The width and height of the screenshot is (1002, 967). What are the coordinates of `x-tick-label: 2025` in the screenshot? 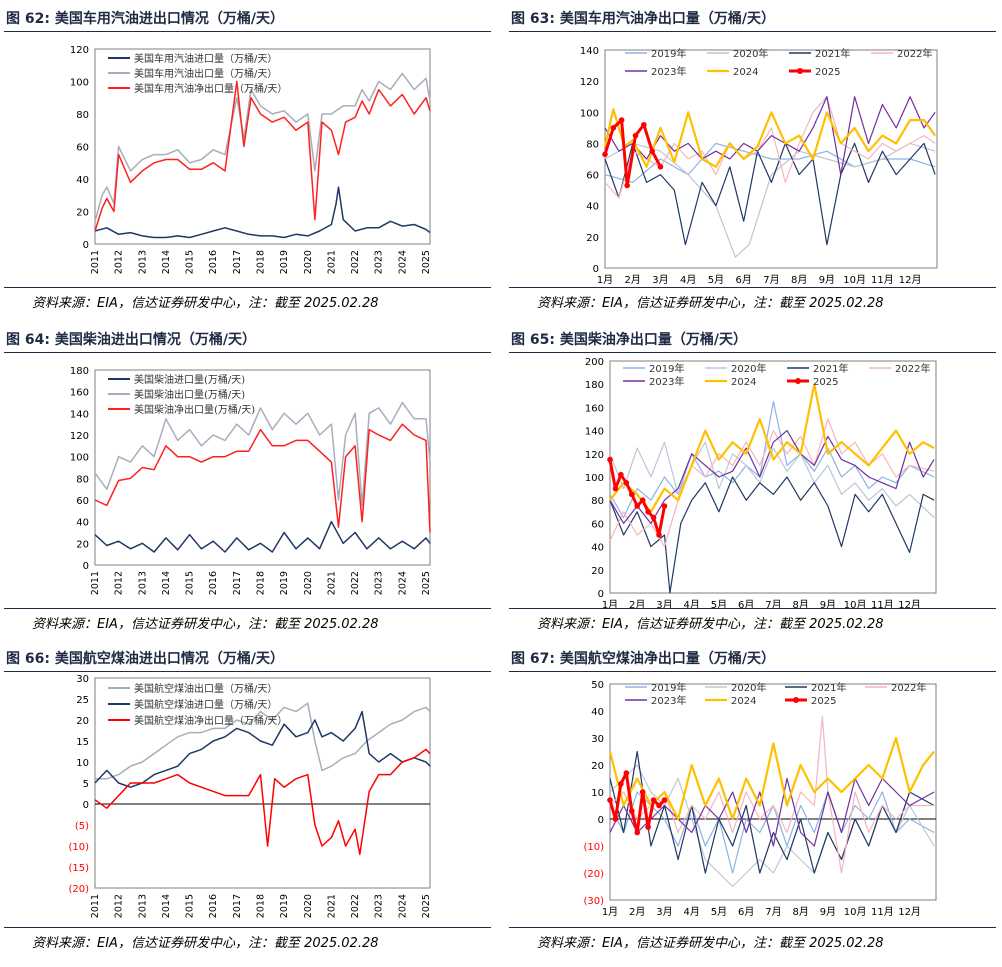 It's located at (426, 906).